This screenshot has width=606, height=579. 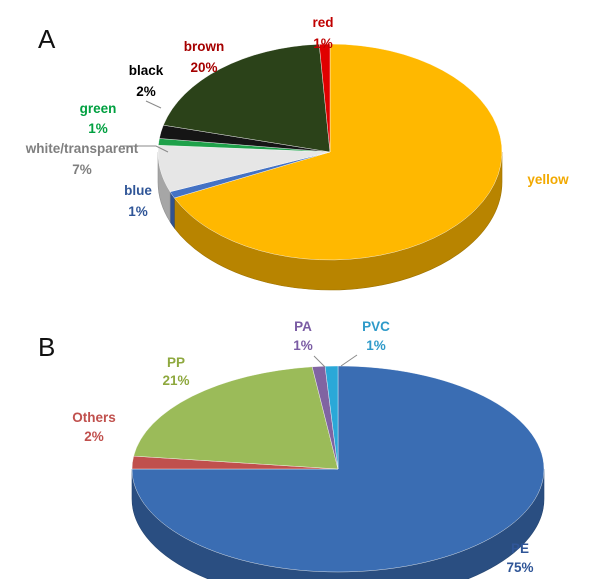 What do you see at coordinates (324, 98) in the screenshot?
I see `pie-slice-red` at bounding box center [324, 98].